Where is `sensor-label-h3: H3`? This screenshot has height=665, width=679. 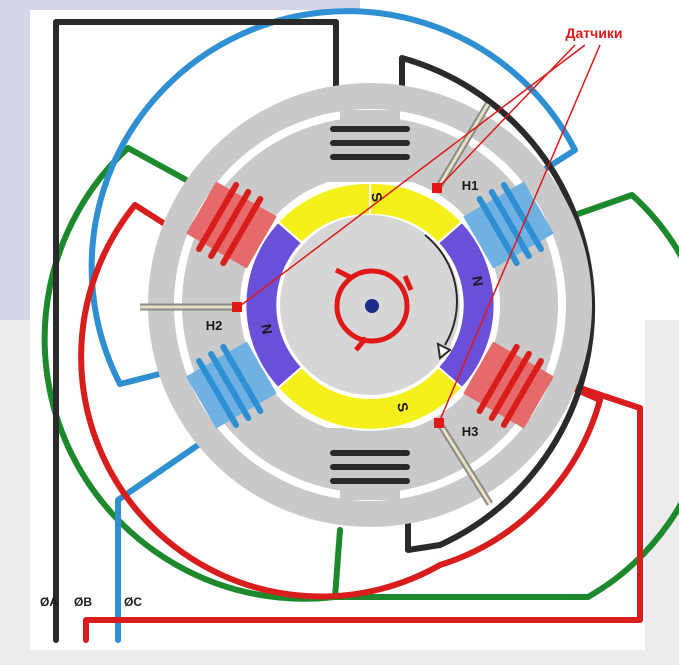
sensor-label-h3: H3 is located at coordinates (470, 431).